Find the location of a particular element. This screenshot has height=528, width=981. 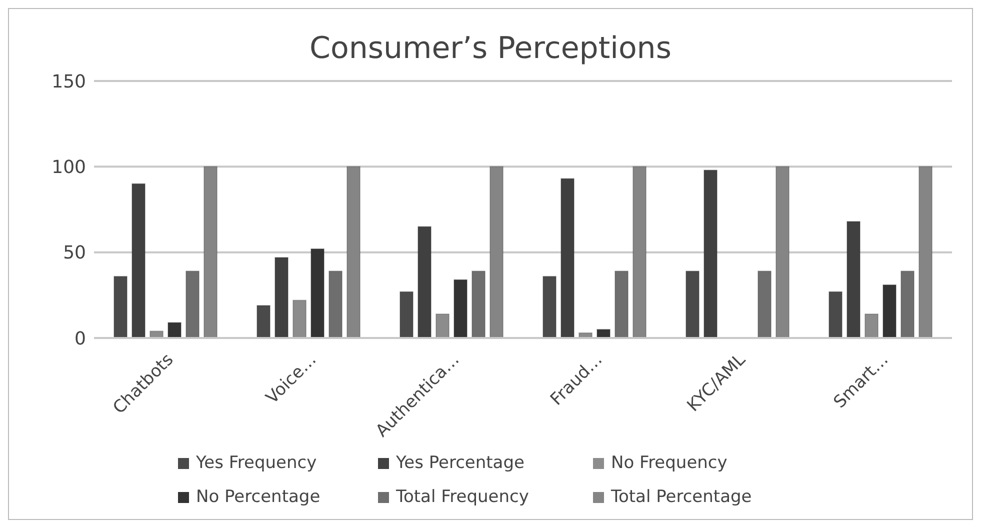

legend-label: No Percentage is located at coordinates (258, 497).